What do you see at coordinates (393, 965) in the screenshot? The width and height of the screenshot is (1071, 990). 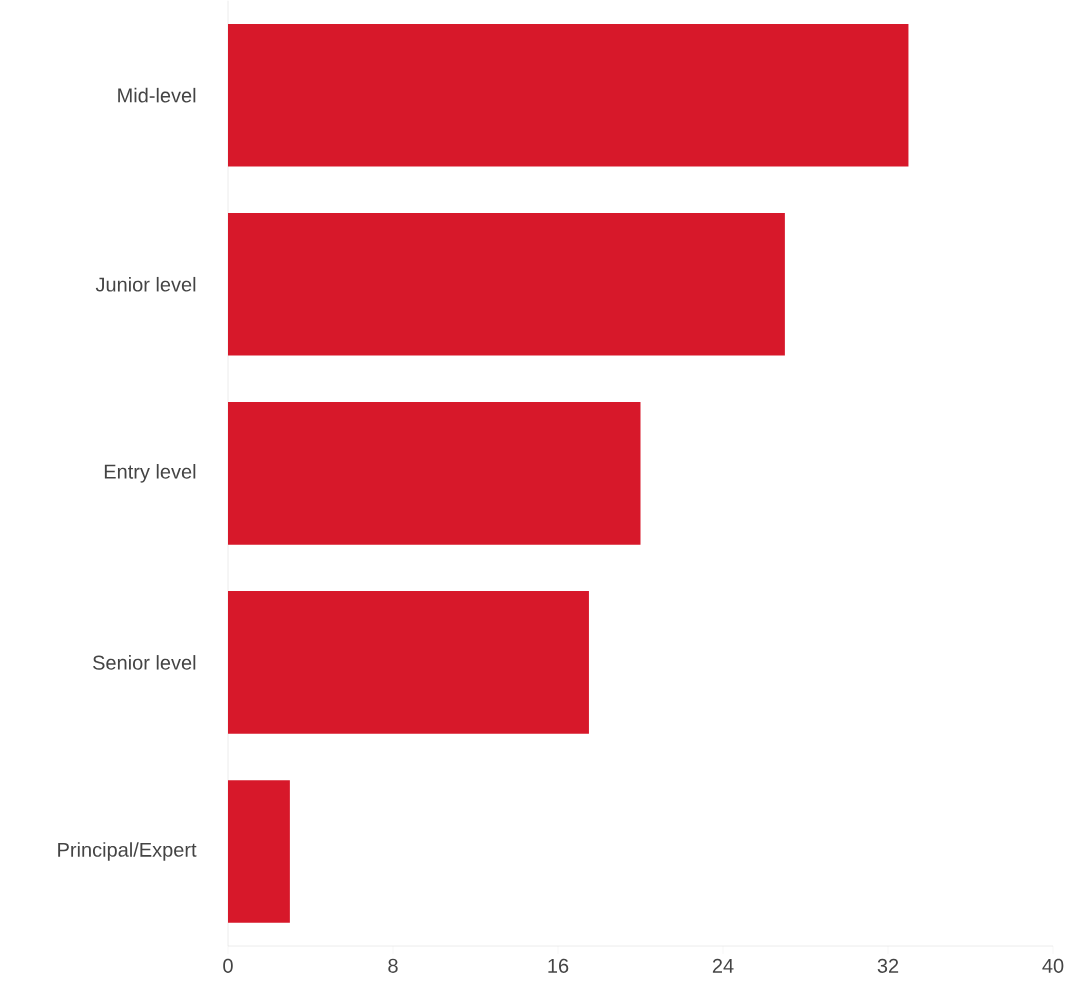 I see `x-tick-label: 8` at bounding box center [393, 965].